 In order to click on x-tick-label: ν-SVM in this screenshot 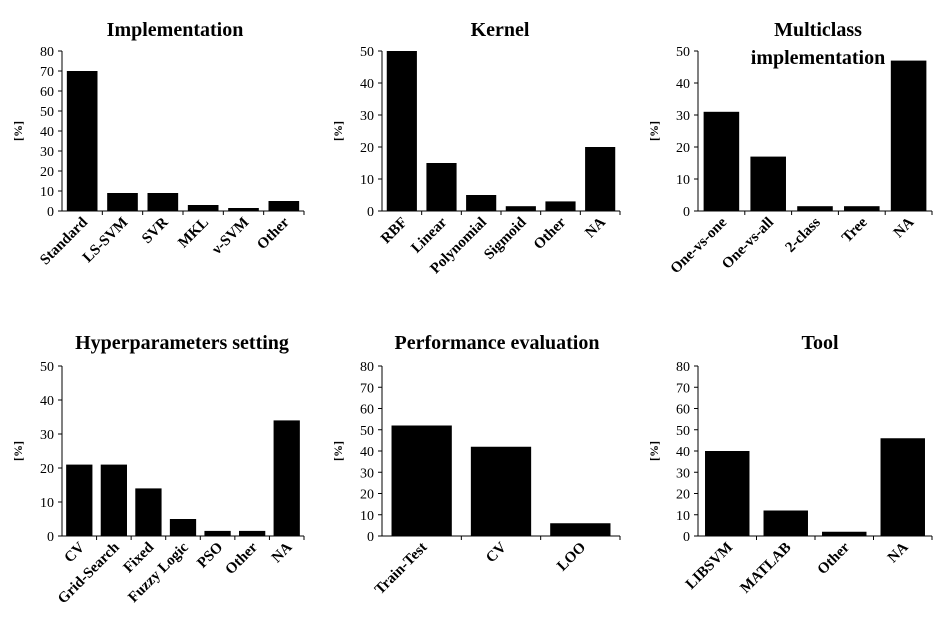, I will do `click(230, 237)`.